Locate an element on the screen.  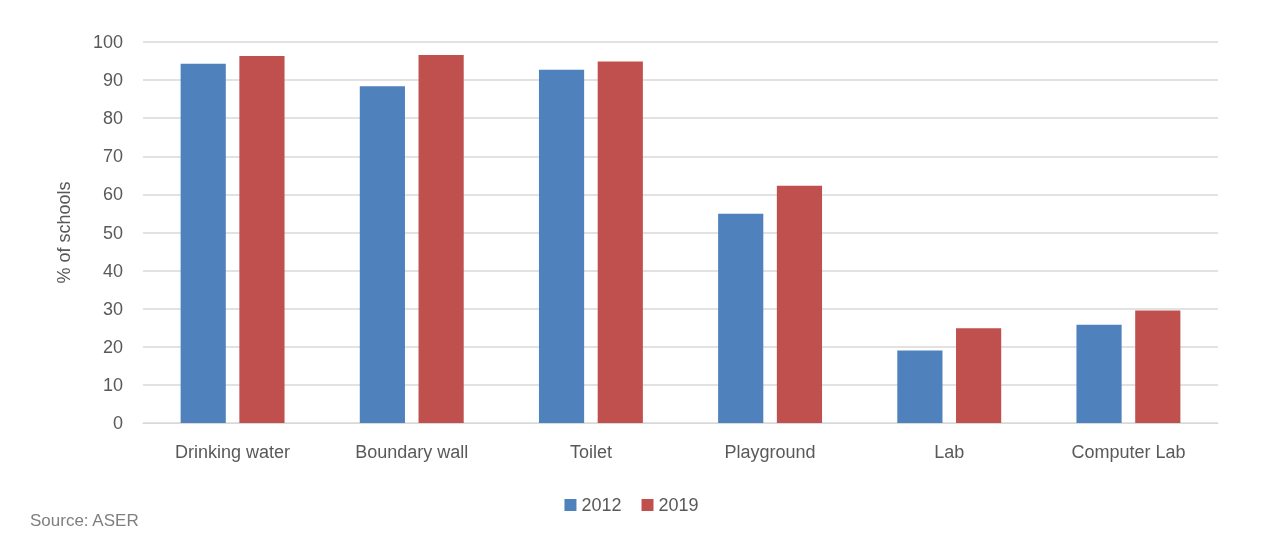
x-tick-label: Boundary wall is located at coordinates (412, 452).